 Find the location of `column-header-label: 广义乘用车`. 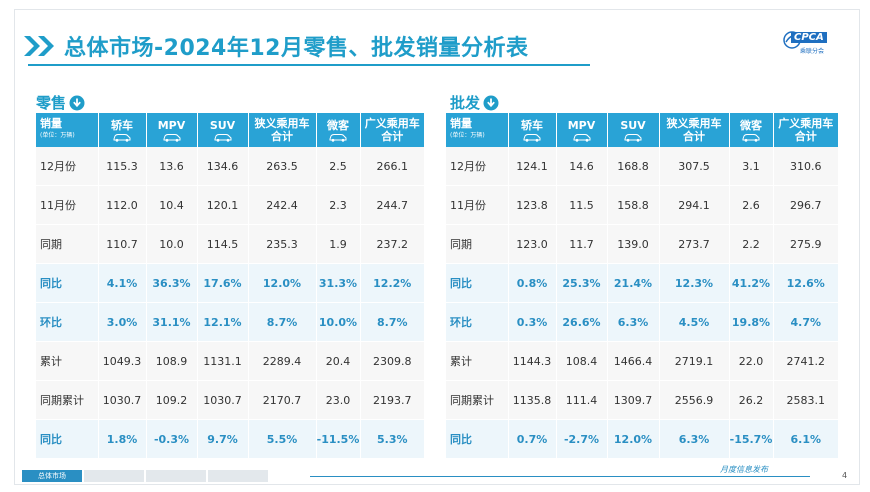

column-header-label: 广义乘用车 is located at coordinates (392, 123).